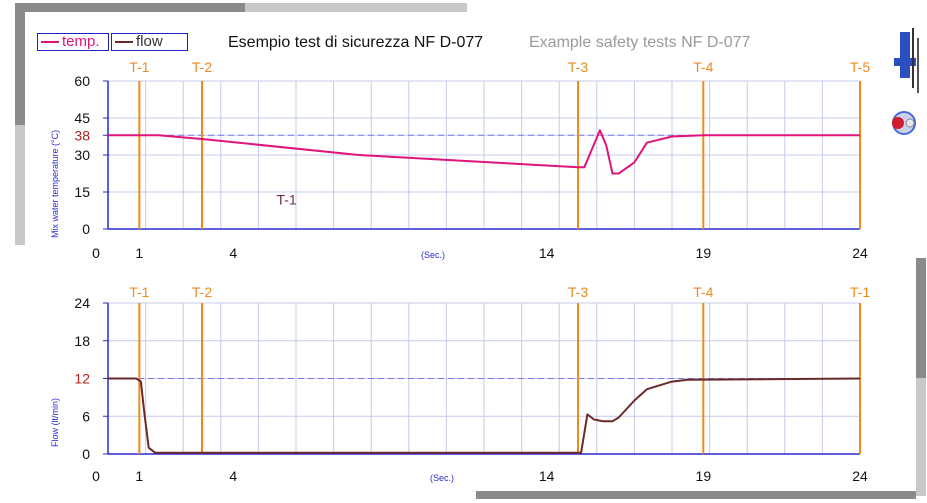 The width and height of the screenshot is (927, 503). What do you see at coordinates (860, 67) in the screenshot?
I see `temp-marker-label: T-5` at bounding box center [860, 67].